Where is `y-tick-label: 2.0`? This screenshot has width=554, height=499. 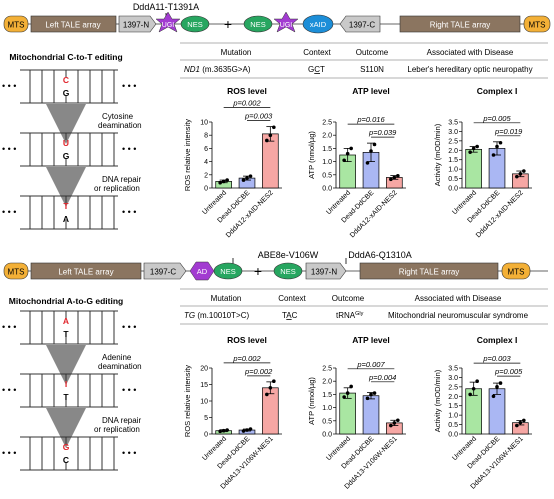
y-tick-label: 2.0 is located at coordinates (453, 151).